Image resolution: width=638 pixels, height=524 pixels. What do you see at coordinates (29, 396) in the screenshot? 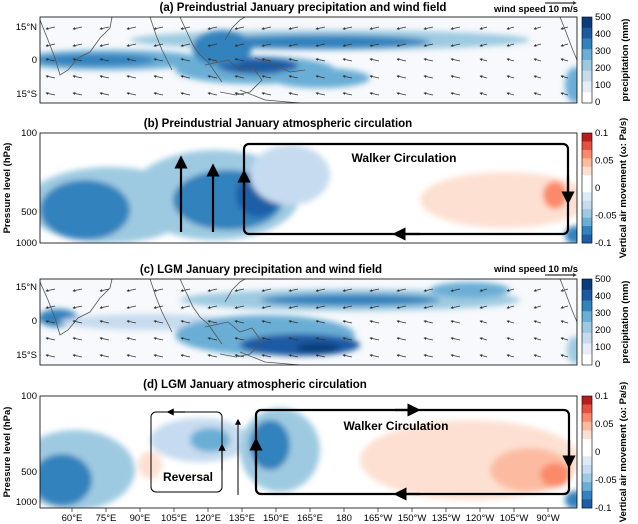
I see `y-tick: 100` at bounding box center [29, 396].